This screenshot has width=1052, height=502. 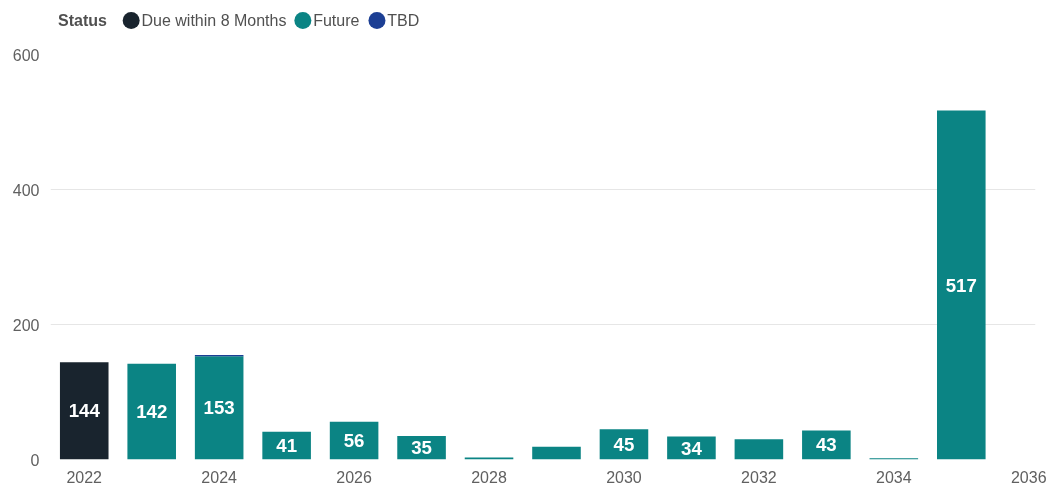 I want to click on y-tick-label: 400, so click(x=26, y=190).